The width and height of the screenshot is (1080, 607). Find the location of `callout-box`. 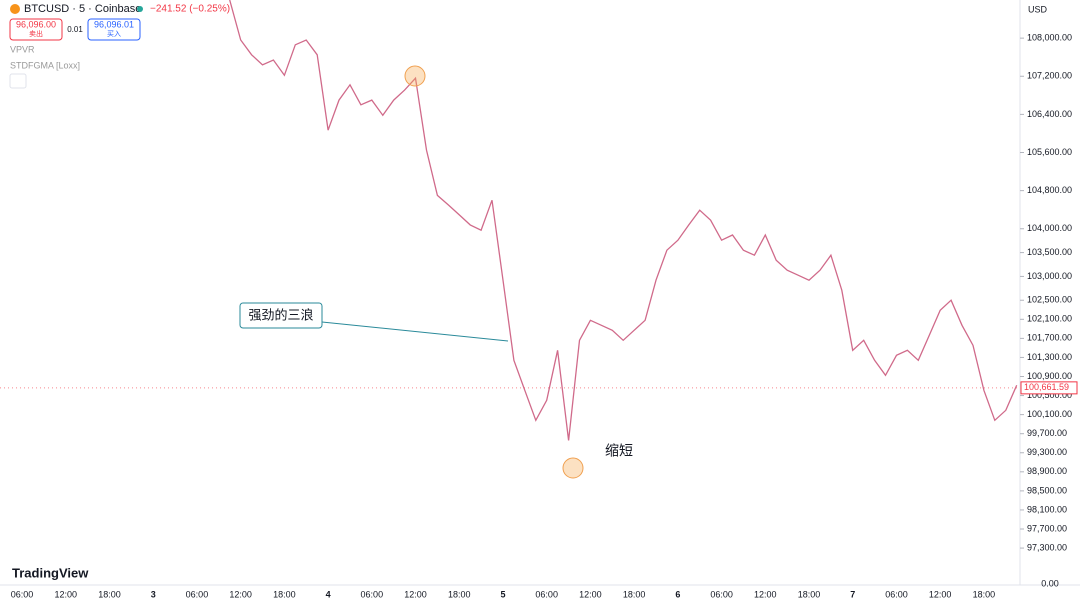

callout-box is located at coordinates (281, 315).